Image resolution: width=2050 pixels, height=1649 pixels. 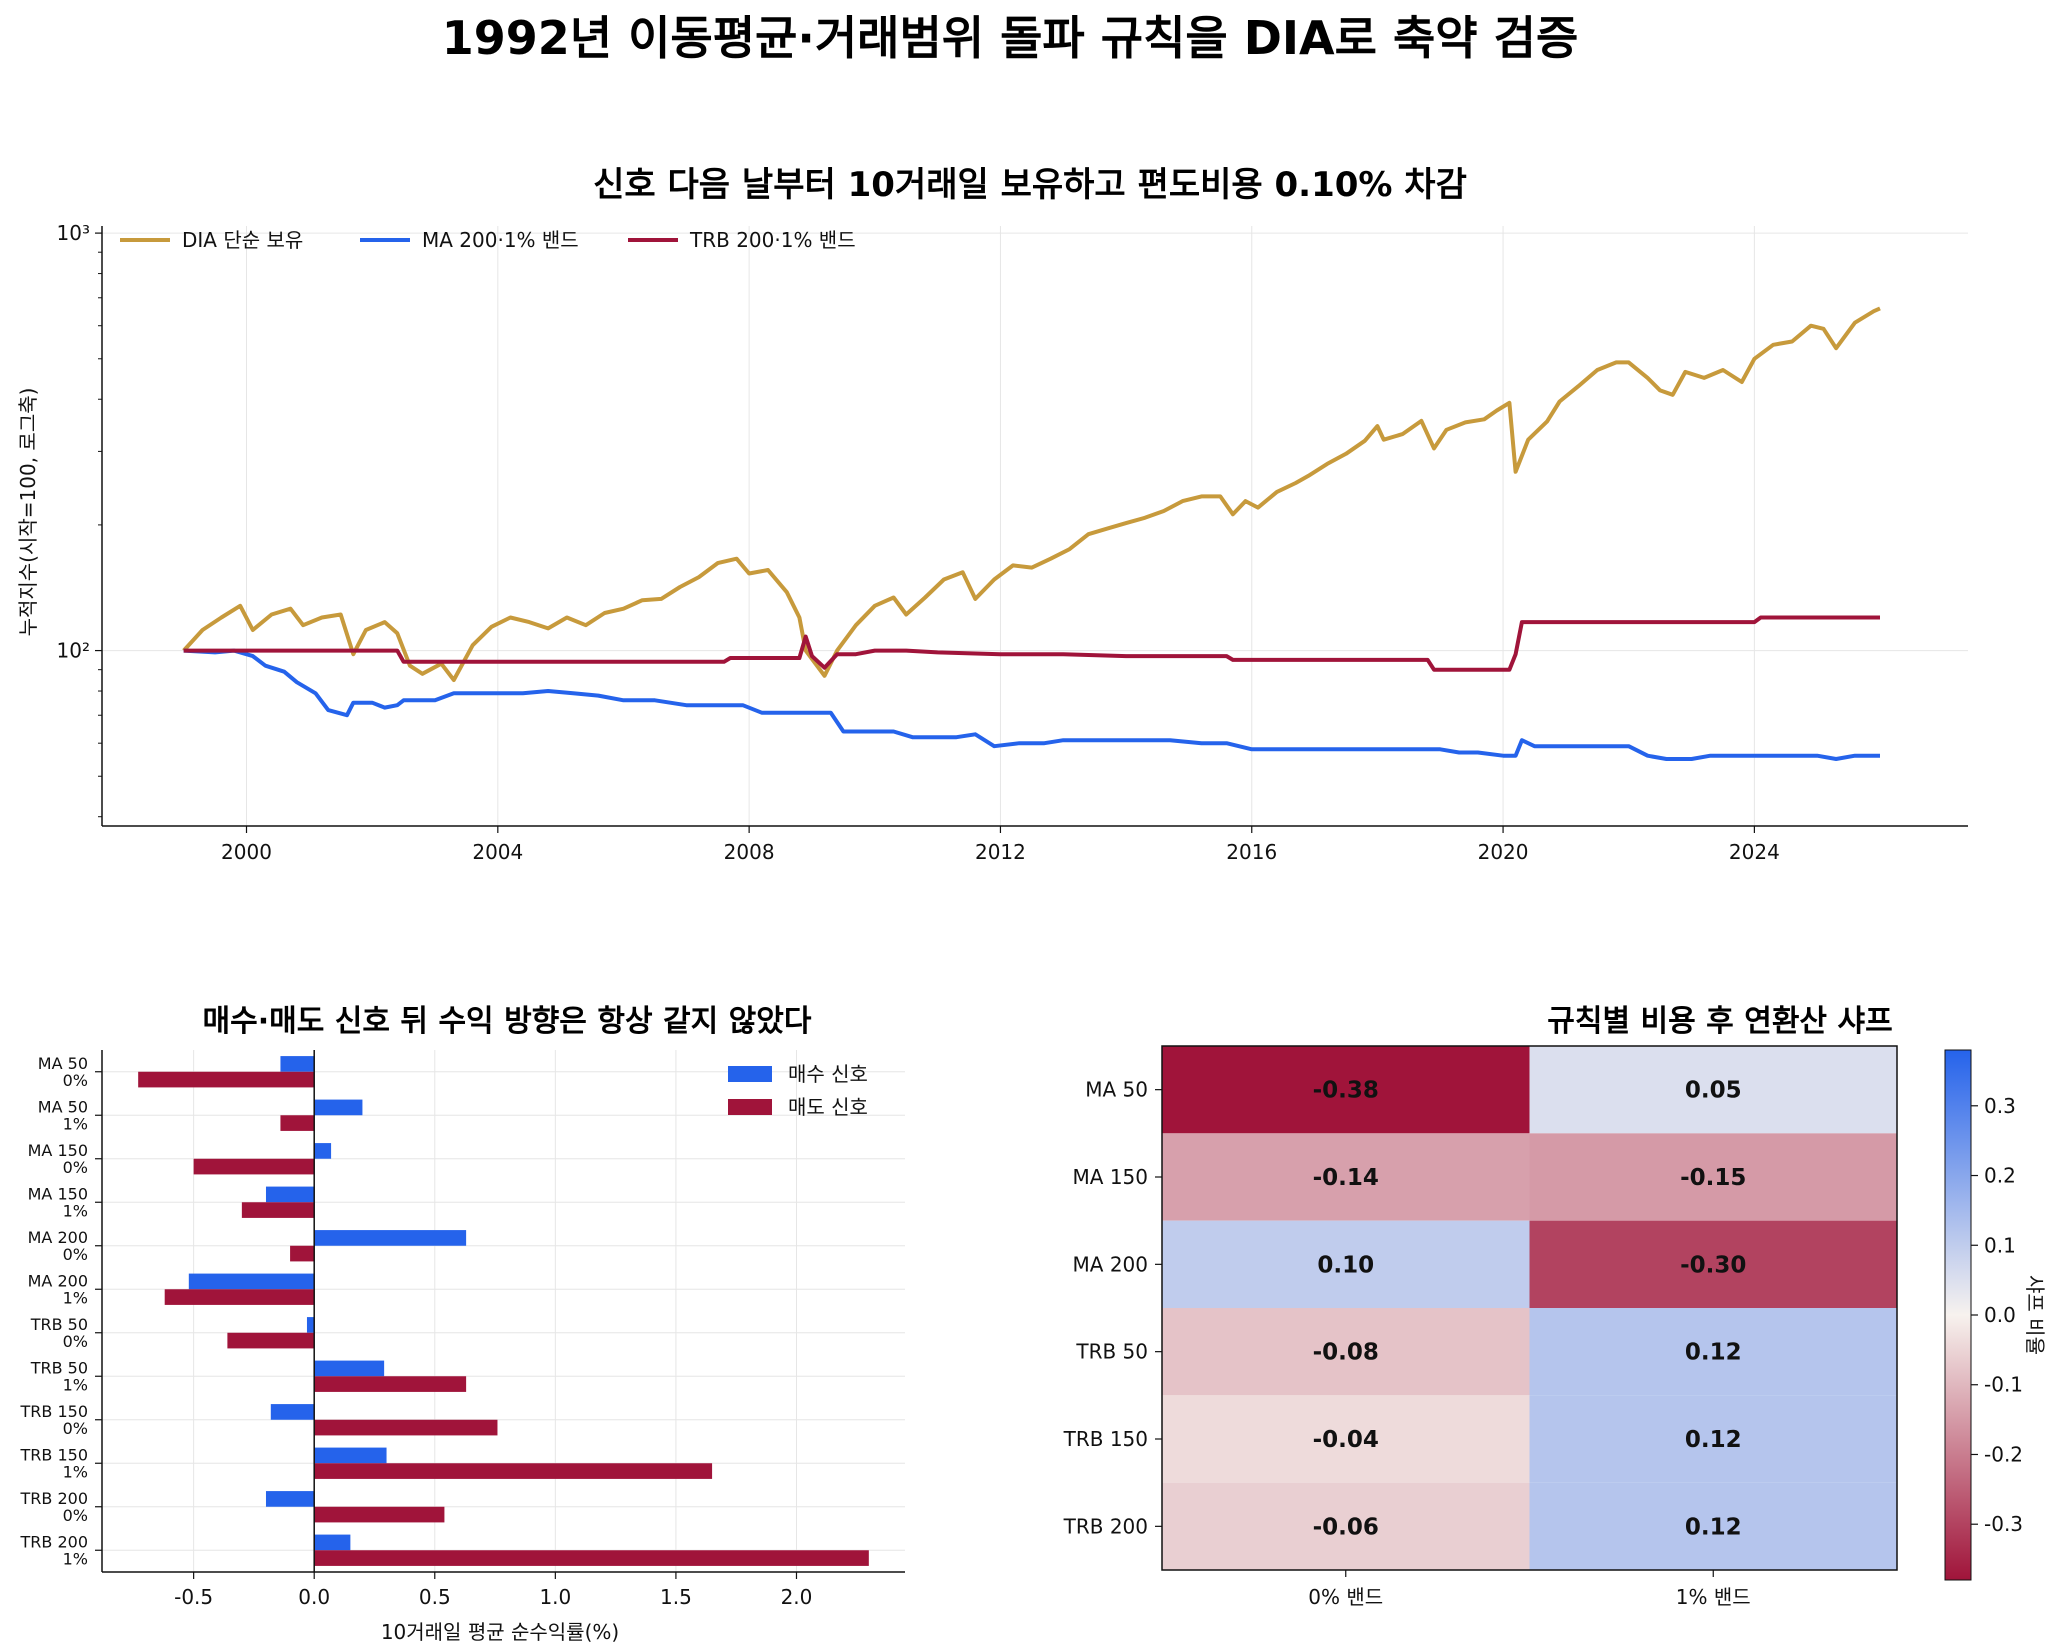 What do you see at coordinates (2035, 1315) in the screenshot?
I see `colorbar-label: 샤프 비율` at bounding box center [2035, 1315].